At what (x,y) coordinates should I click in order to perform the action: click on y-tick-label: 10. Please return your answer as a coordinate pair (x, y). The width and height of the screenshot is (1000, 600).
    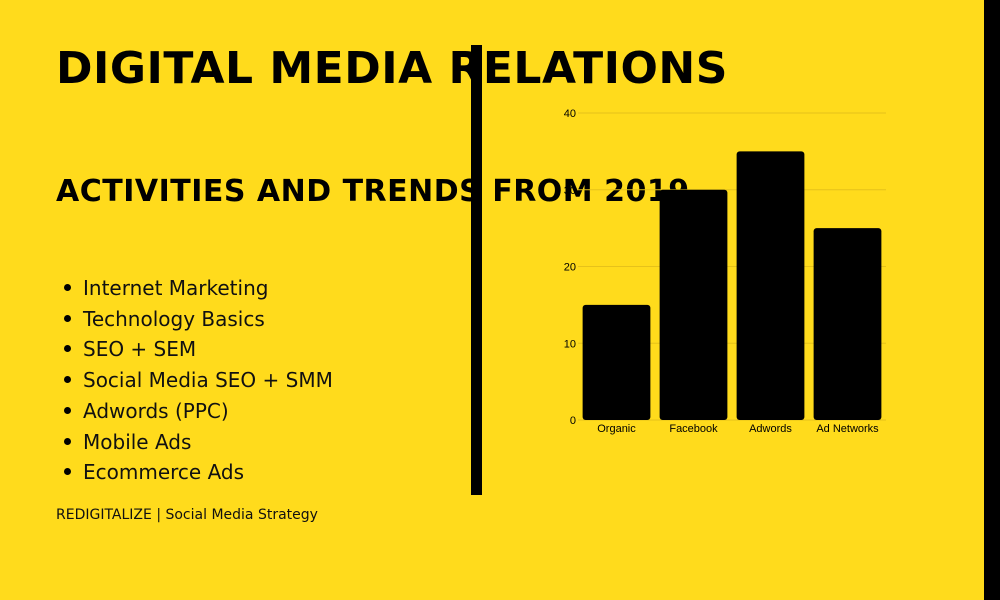
    Looking at the image, I should click on (570, 344).